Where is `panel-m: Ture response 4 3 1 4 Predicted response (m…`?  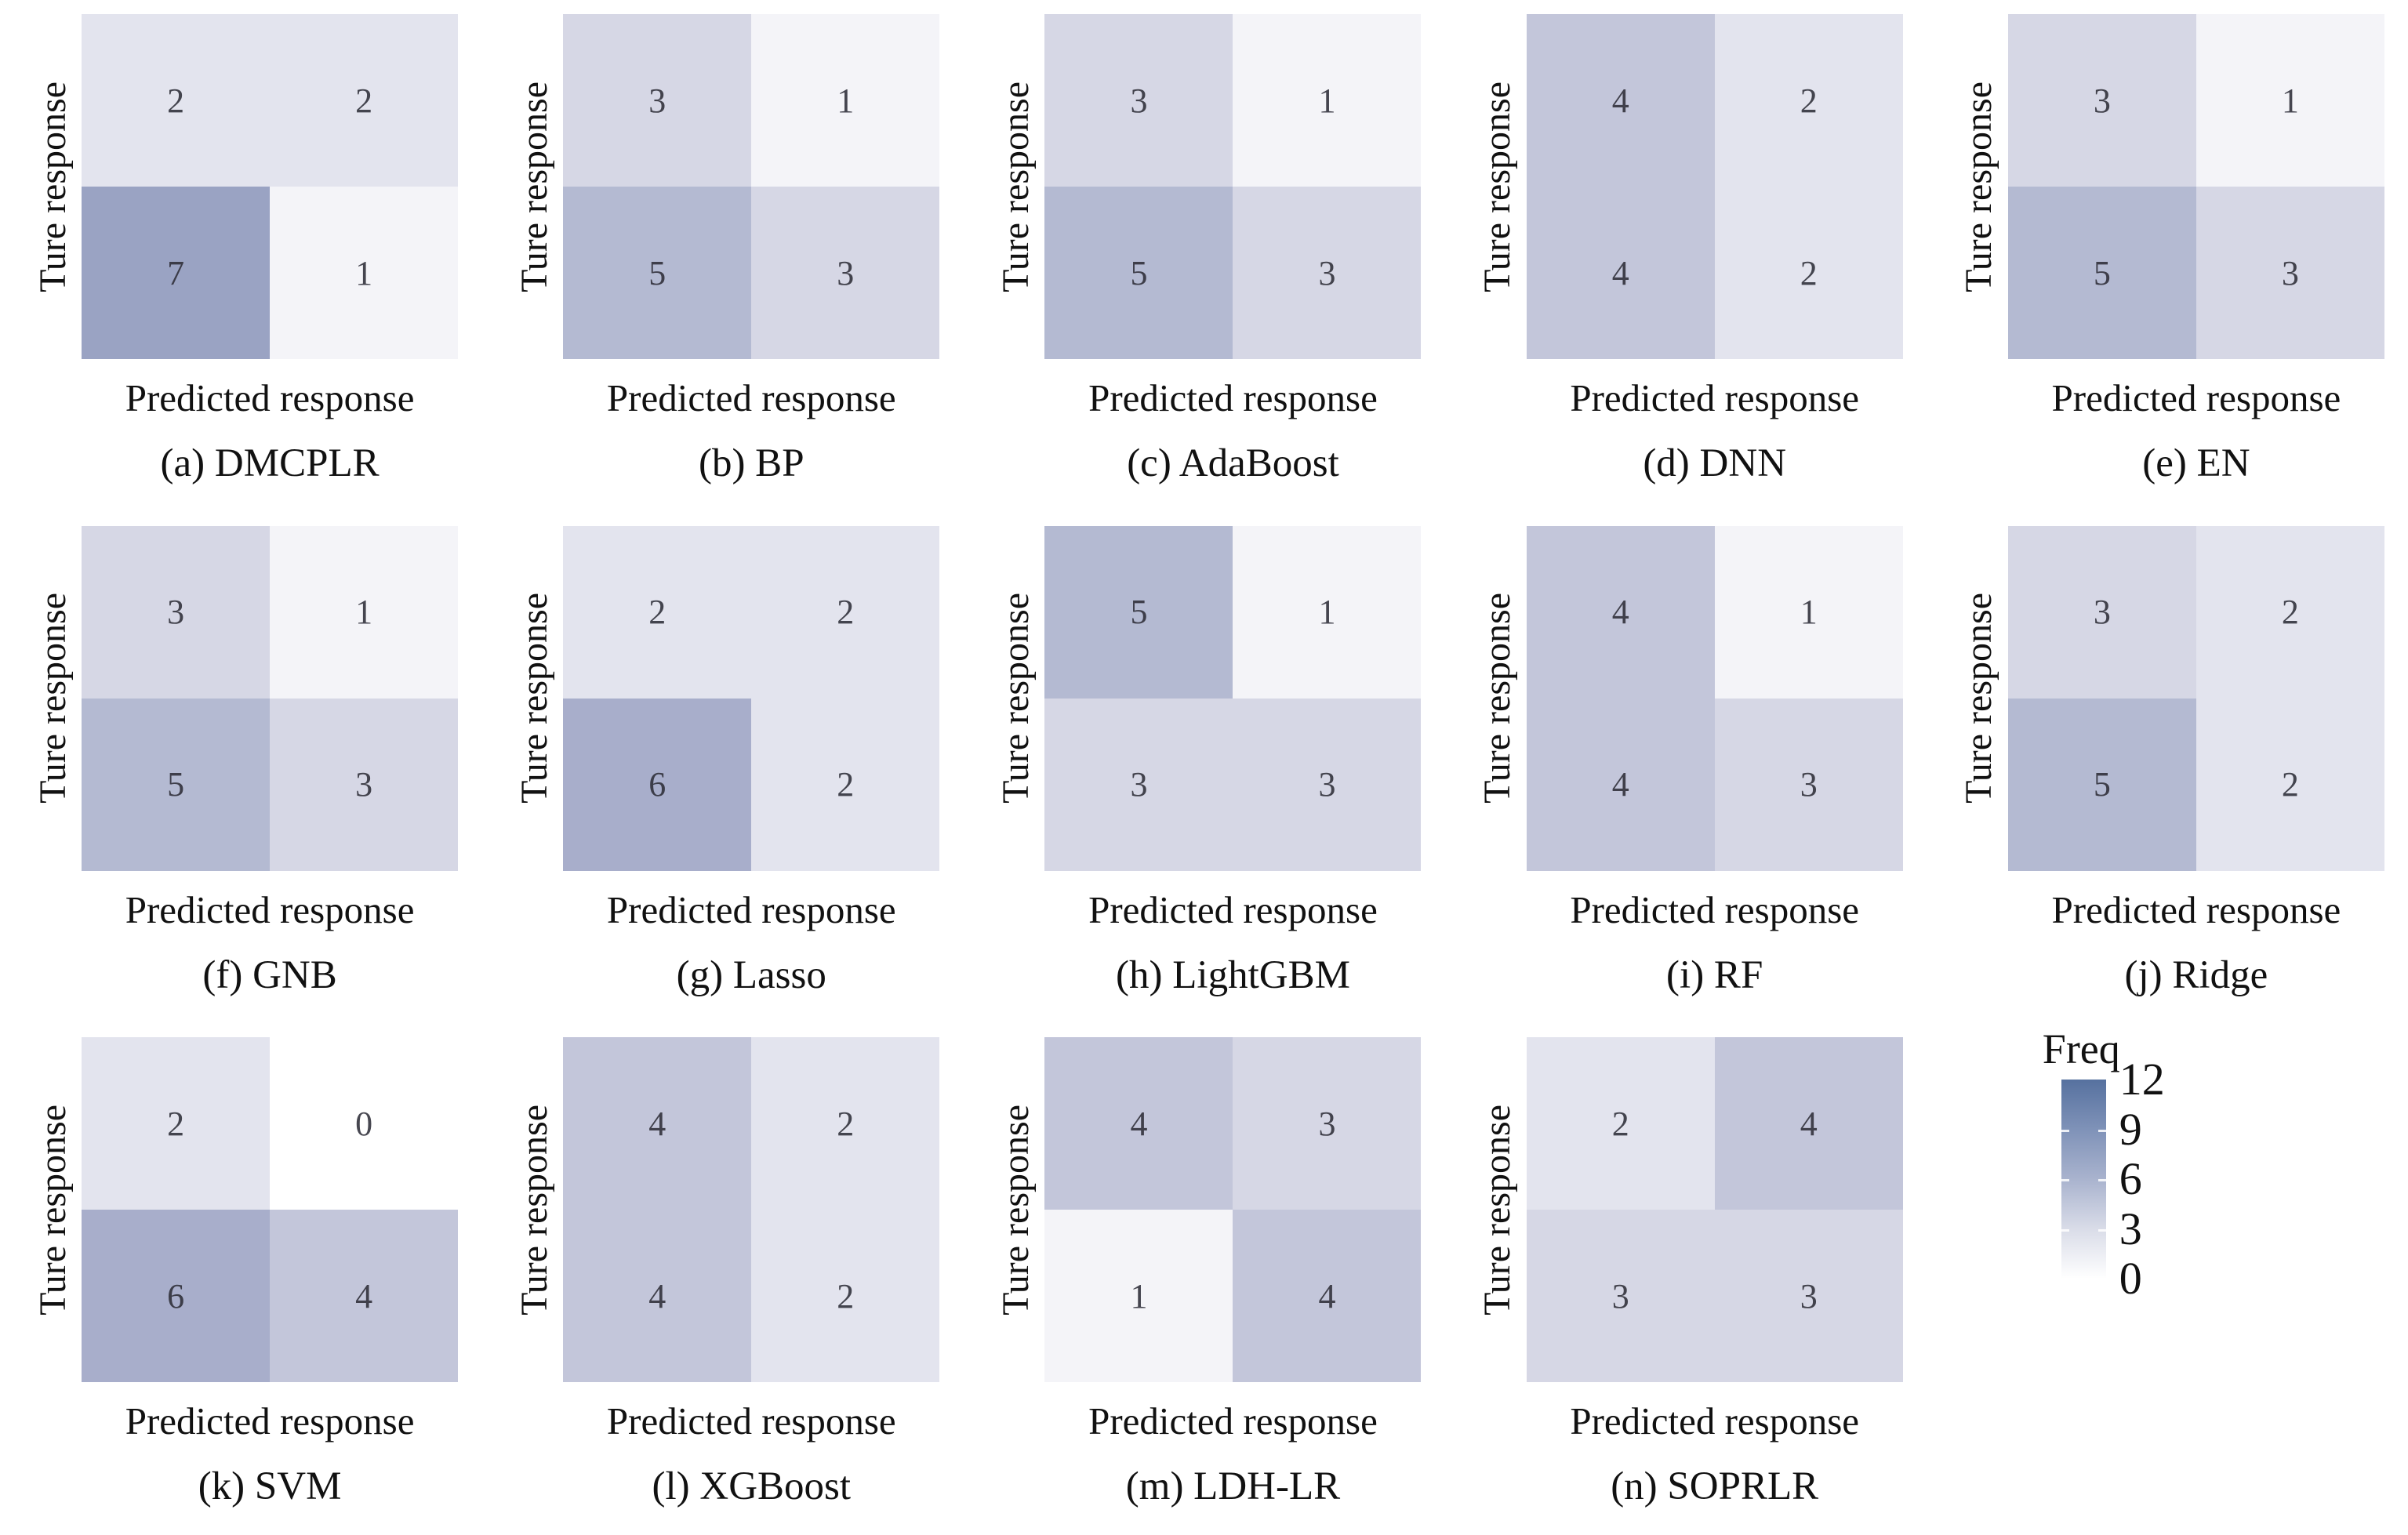
panel-m: Ture response 4 3 1 4 Predicted response (m… is located at coordinates (1203, 1279).